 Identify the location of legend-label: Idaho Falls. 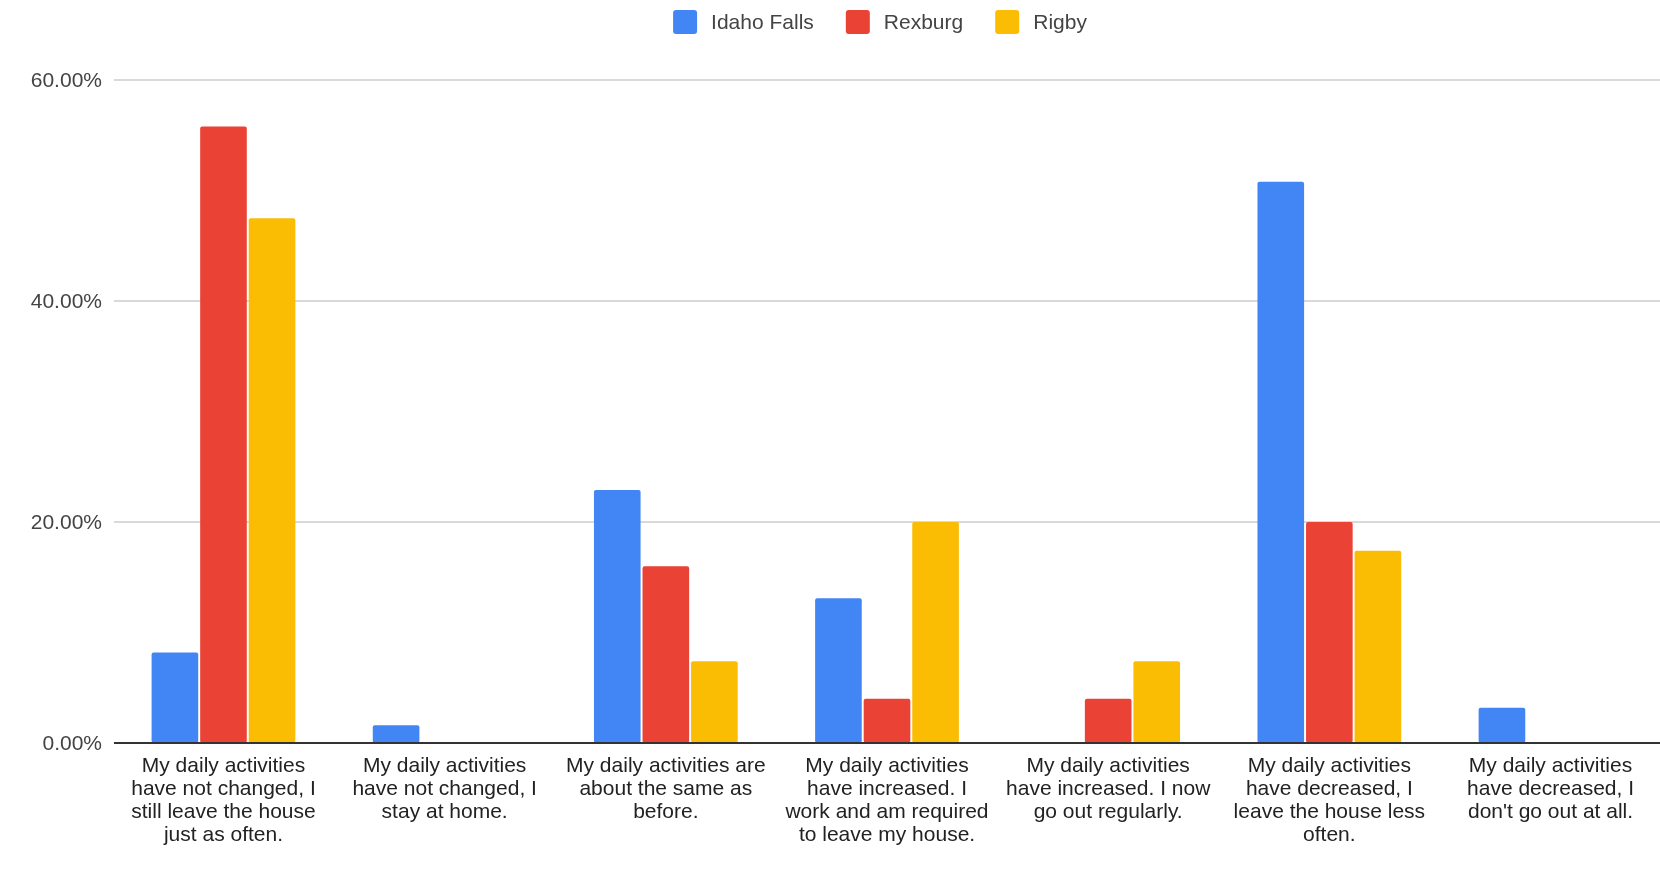
(762, 22).